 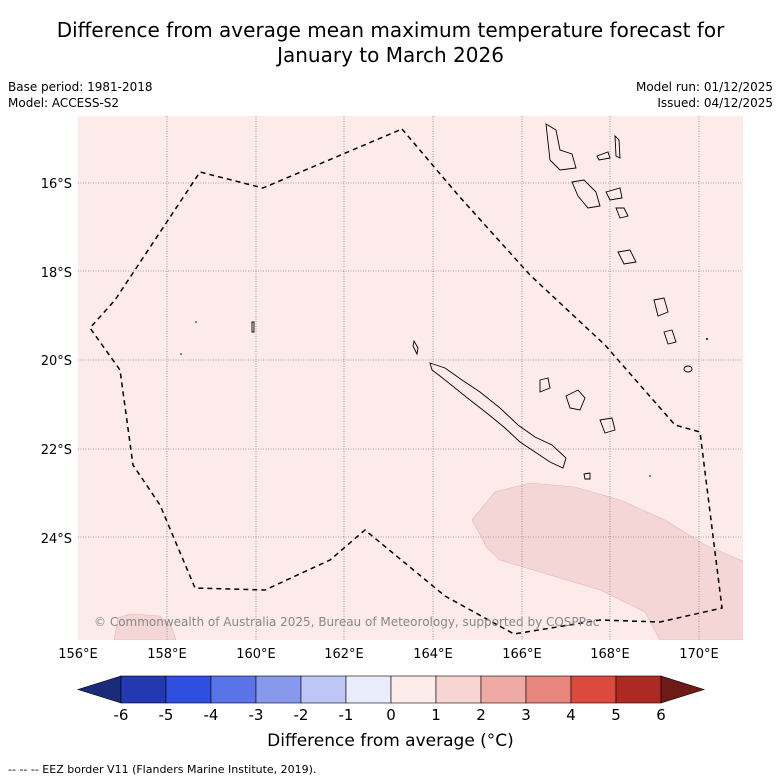 What do you see at coordinates (56, 539) in the screenshot?
I see `lat-label: 24°S` at bounding box center [56, 539].